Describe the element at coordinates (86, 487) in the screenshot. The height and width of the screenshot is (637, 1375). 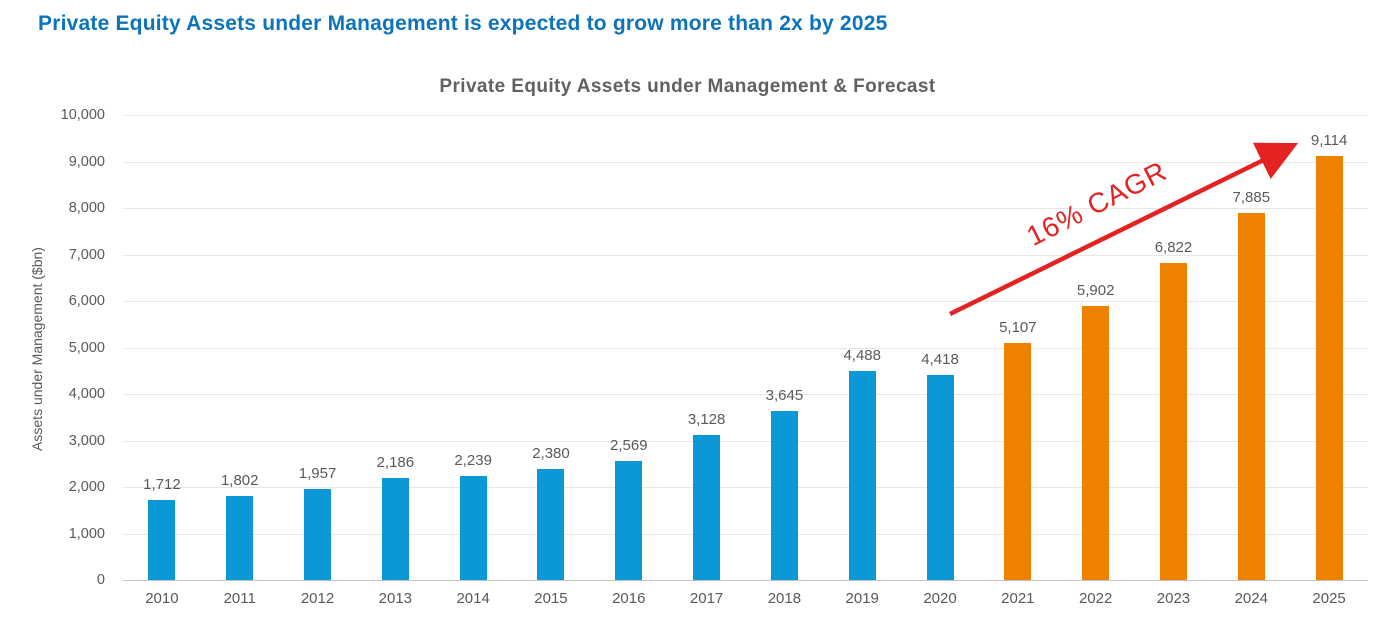
I see `y-tick-label: 2,000` at that location.